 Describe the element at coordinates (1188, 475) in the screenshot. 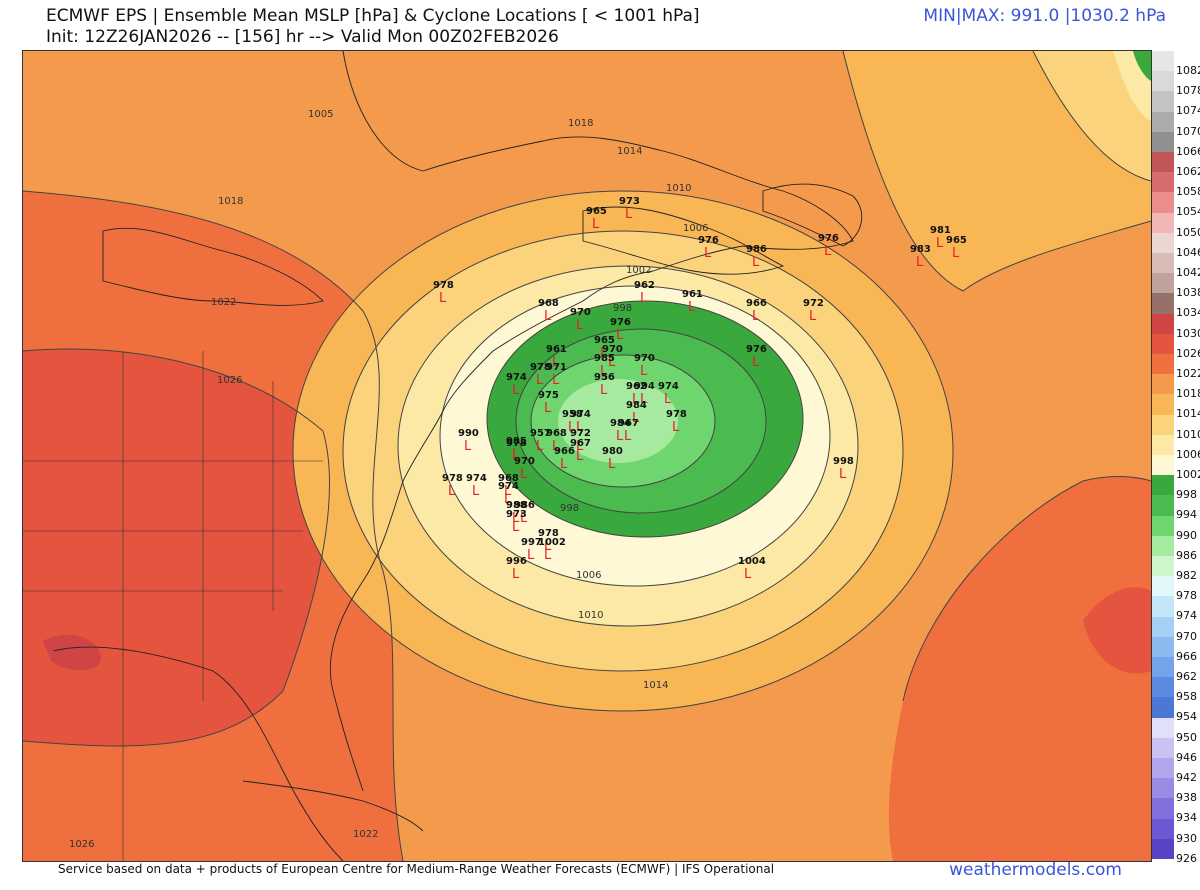

I see `colorbar-label: 1002` at that location.